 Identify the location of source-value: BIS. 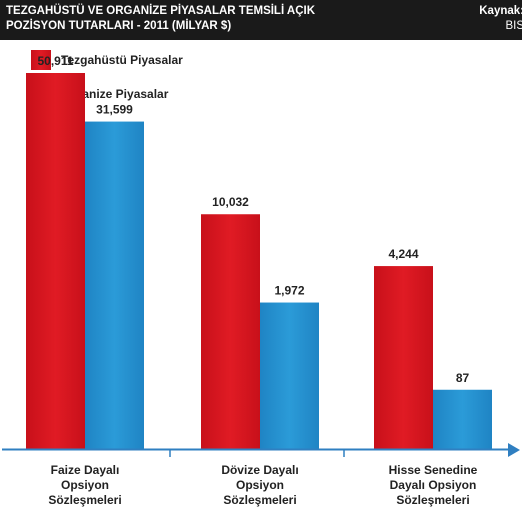
(514, 26).